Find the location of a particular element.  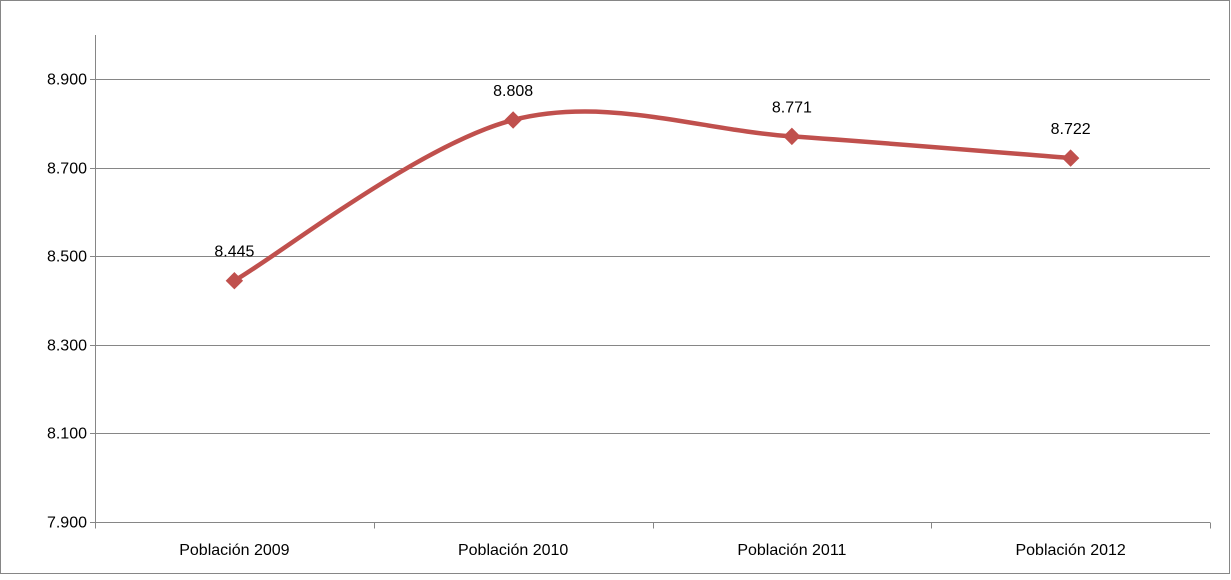

data-label: 8.722 is located at coordinates (1071, 129).